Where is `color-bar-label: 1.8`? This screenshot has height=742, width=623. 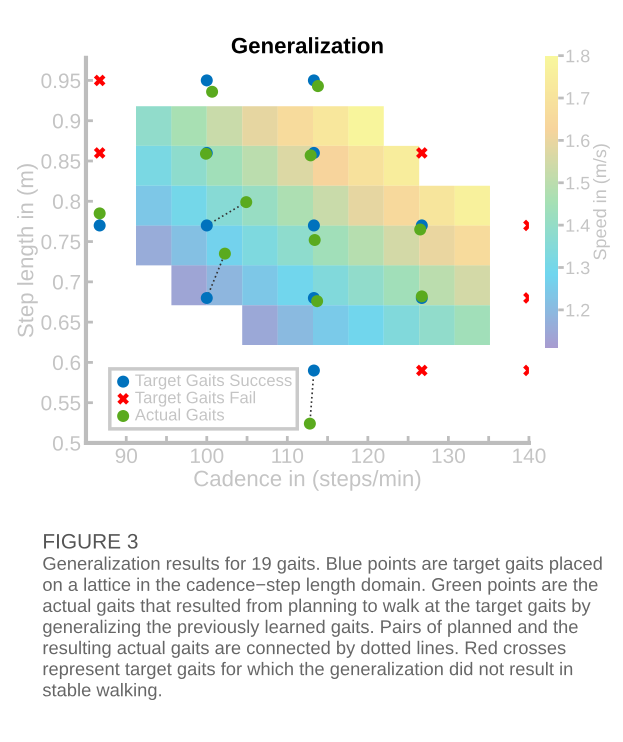 color-bar-label: 1.8 is located at coordinates (578, 56).